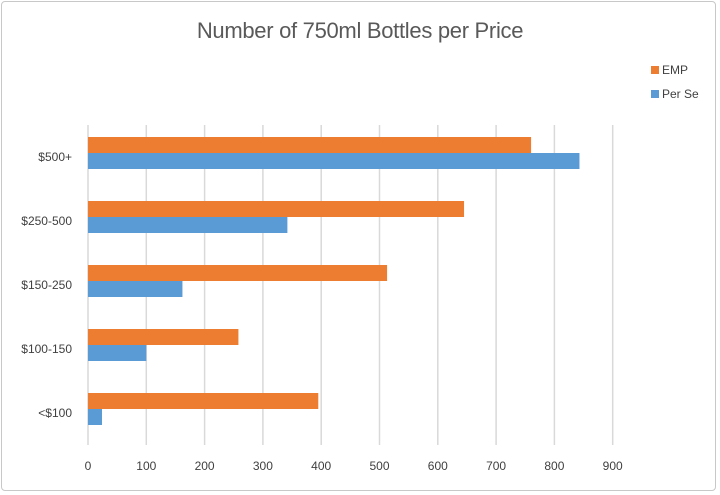  I want to click on x-tick-label: 600, so click(438, 466).